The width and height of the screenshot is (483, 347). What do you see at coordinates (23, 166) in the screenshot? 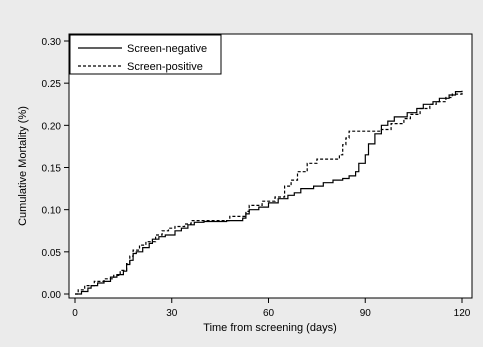
I see `y-axis-label: Cumulative Mortality (%)` at bounding box center [23, 166].